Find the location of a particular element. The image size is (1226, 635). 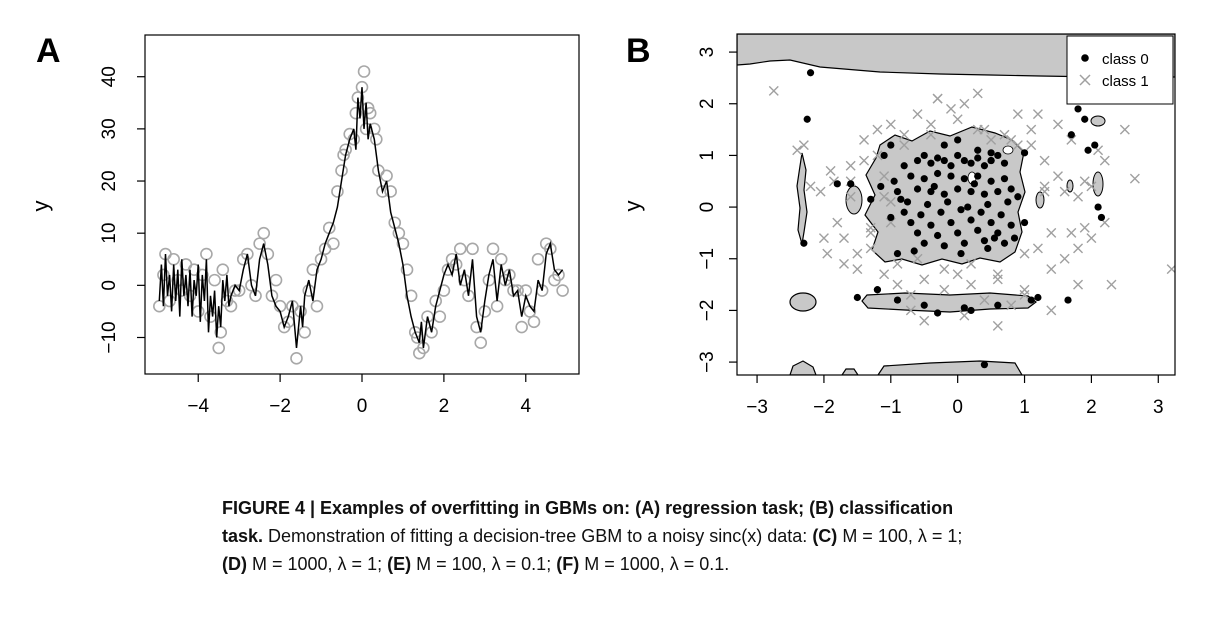

panel-b-y-tick-label: −2 is located at coordinates (707, 311).